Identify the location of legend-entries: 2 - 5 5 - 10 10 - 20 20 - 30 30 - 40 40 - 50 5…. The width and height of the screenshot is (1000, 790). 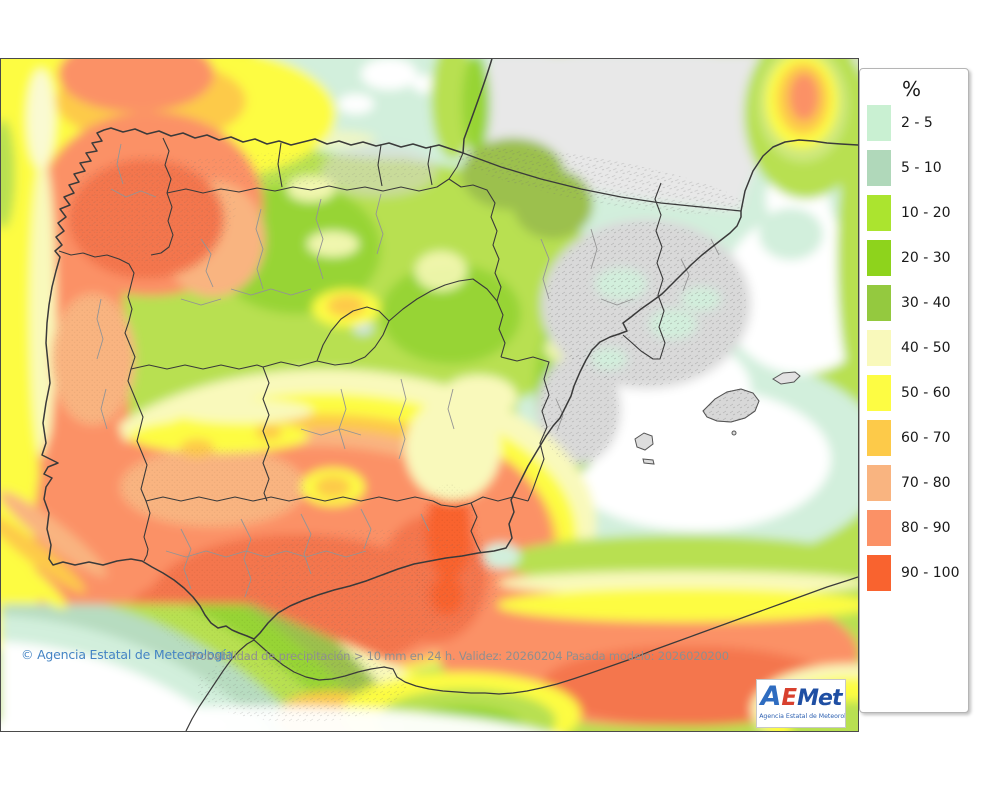
(917, 348).